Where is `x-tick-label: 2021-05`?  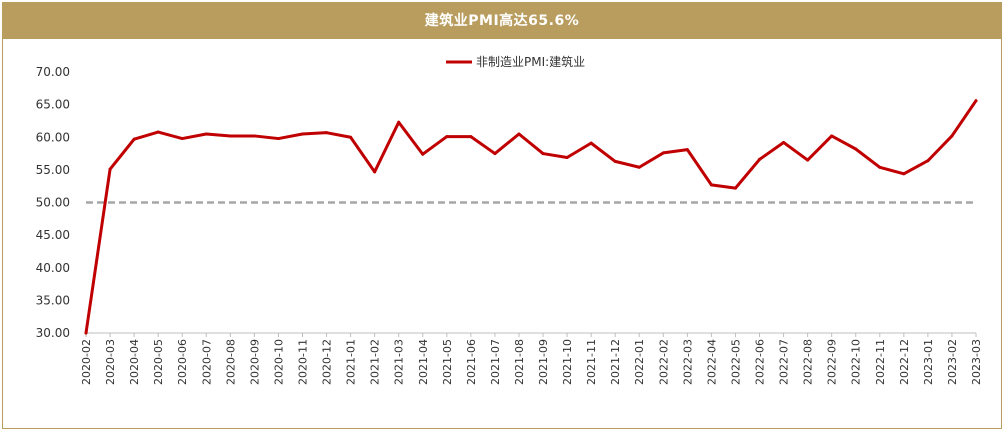 x-tick-label: 2021-05 is located at coordinates (447, 362).